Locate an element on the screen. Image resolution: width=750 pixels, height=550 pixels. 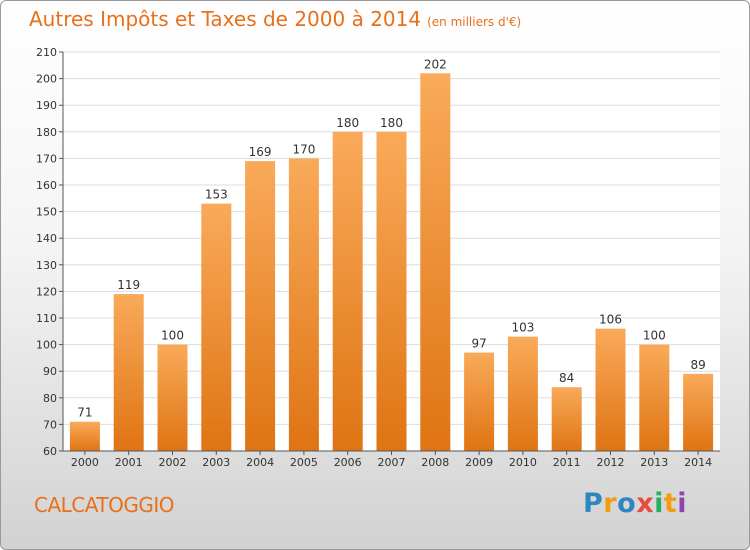
bar-2010 is located at coordinates (522, 393).